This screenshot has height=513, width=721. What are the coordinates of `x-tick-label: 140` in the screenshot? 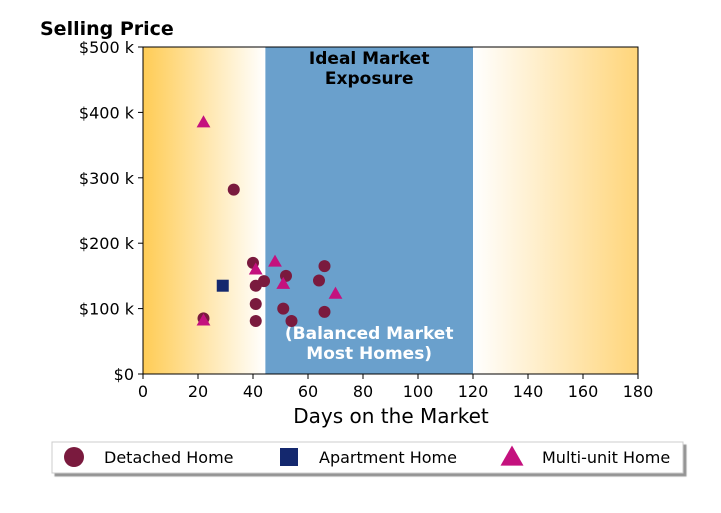 It's located at (528, 391).